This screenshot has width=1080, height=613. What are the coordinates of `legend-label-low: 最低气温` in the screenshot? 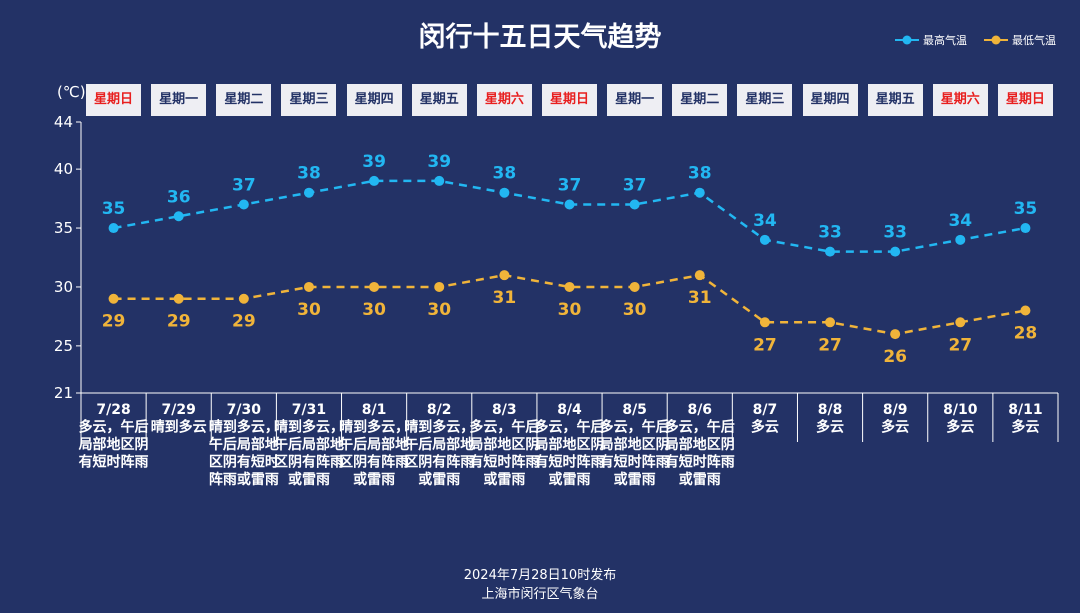 It's located at (1034, 40).